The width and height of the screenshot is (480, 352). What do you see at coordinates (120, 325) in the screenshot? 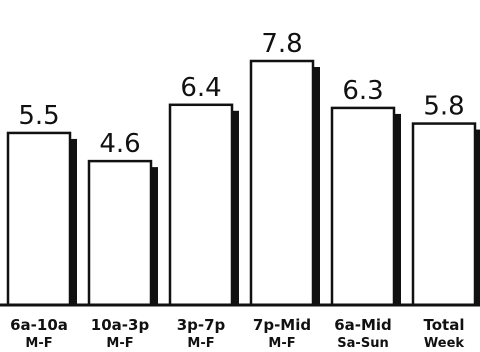
I see `category-label: 10a-3p` at bounding box center [120, 325].